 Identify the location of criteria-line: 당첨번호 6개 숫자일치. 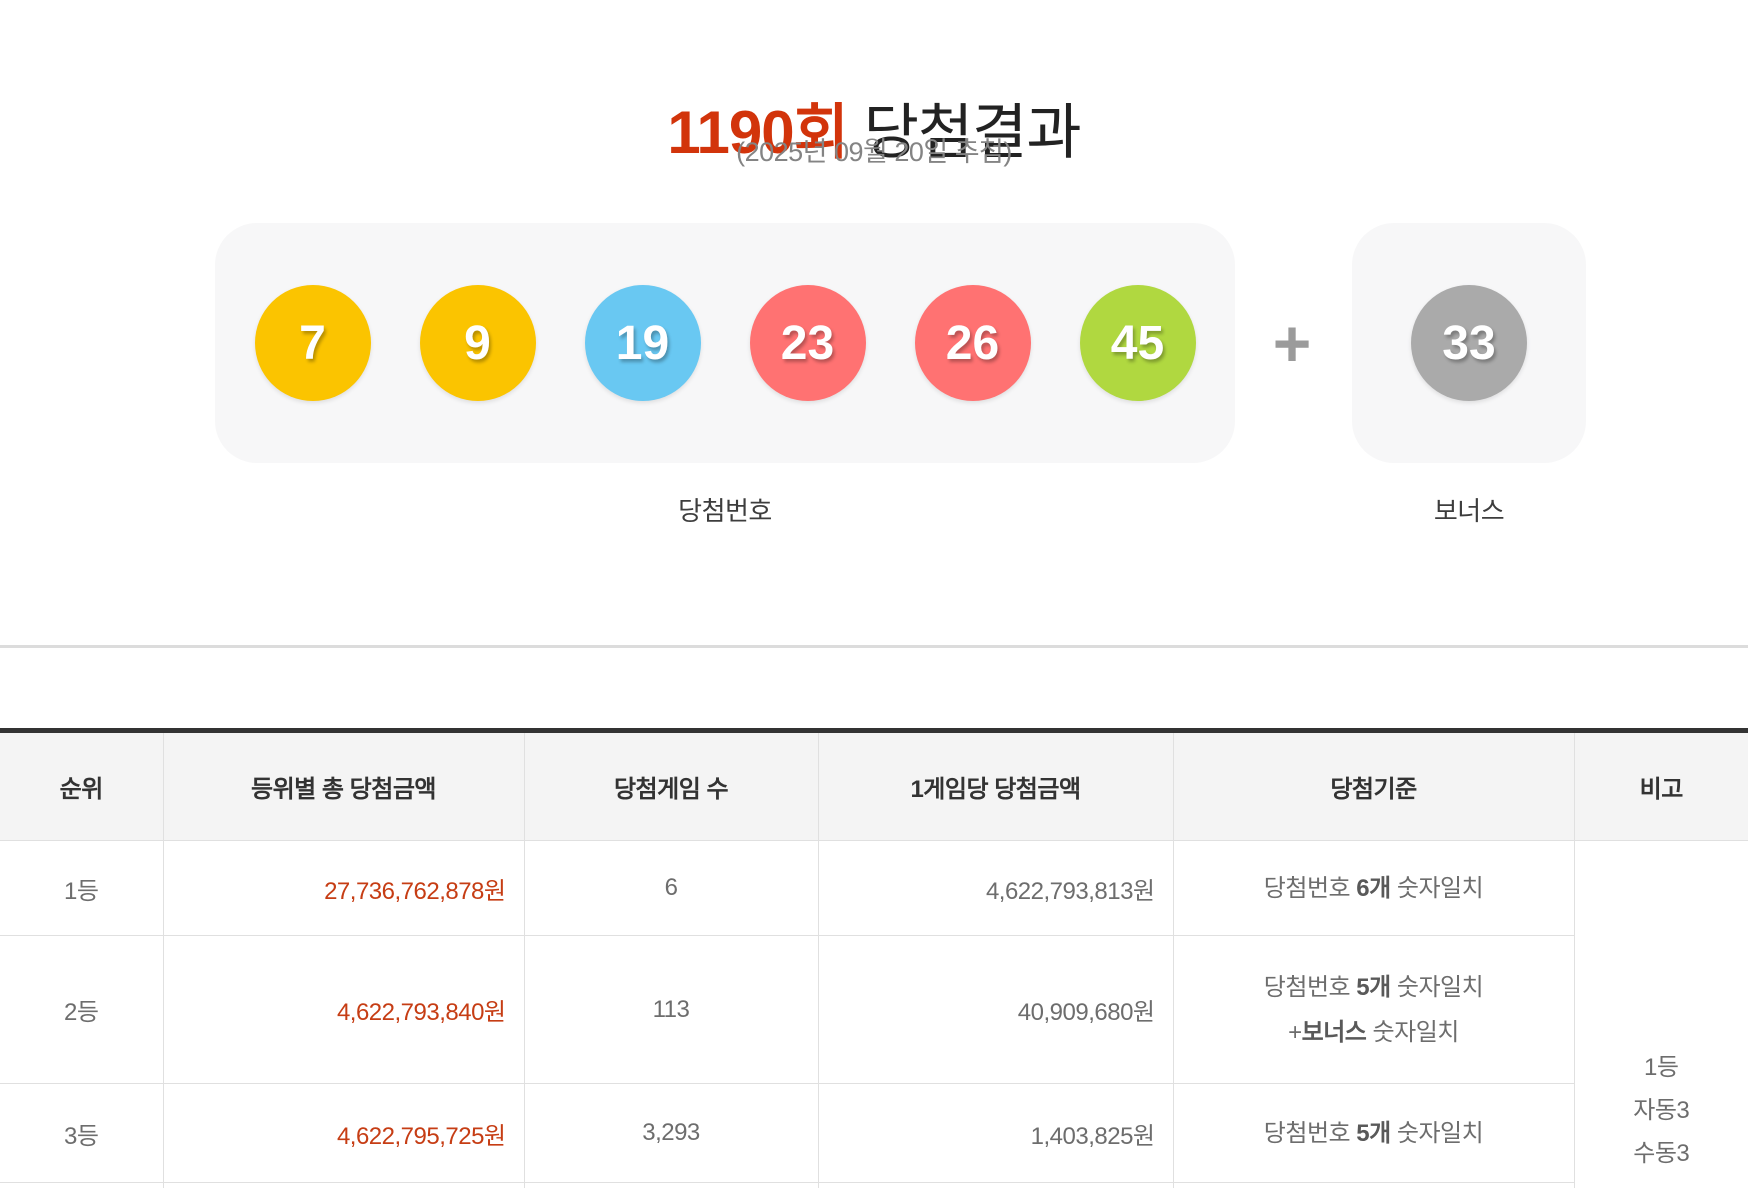
(1373, 888).